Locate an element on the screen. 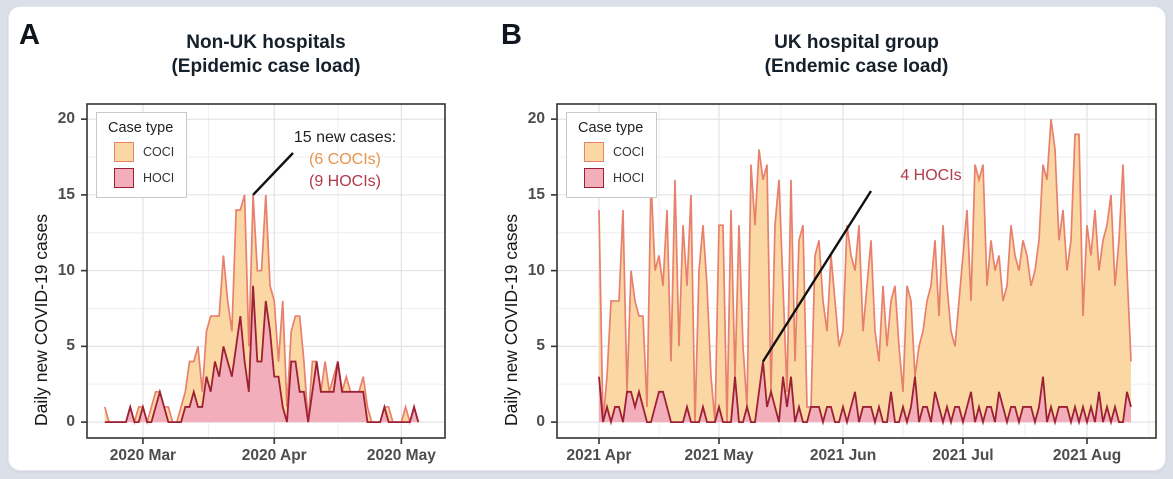  panel-b-y-axis-title: Daily new COVID-19 cases is located at coordinates (511, 319).